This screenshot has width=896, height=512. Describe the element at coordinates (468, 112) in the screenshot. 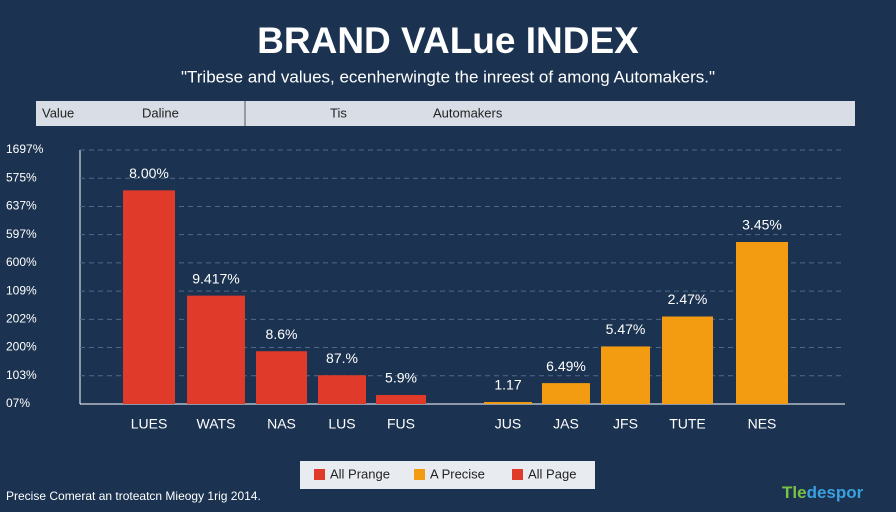

I see `header-label: Automakers` at that location.